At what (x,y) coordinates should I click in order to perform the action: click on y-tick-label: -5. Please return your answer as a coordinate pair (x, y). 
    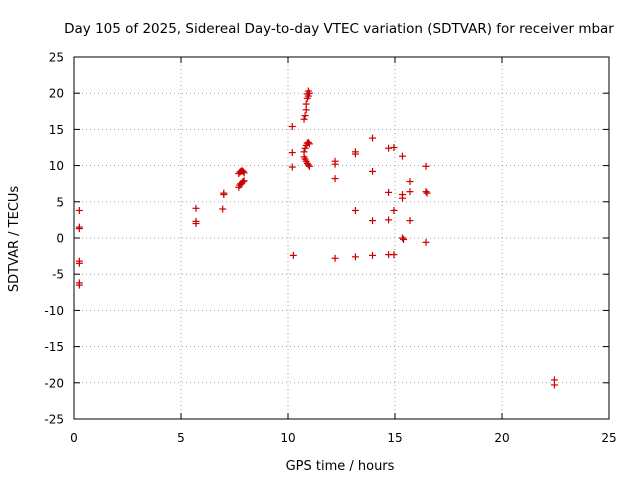
    Looking at the image, I should click on (58, 275).